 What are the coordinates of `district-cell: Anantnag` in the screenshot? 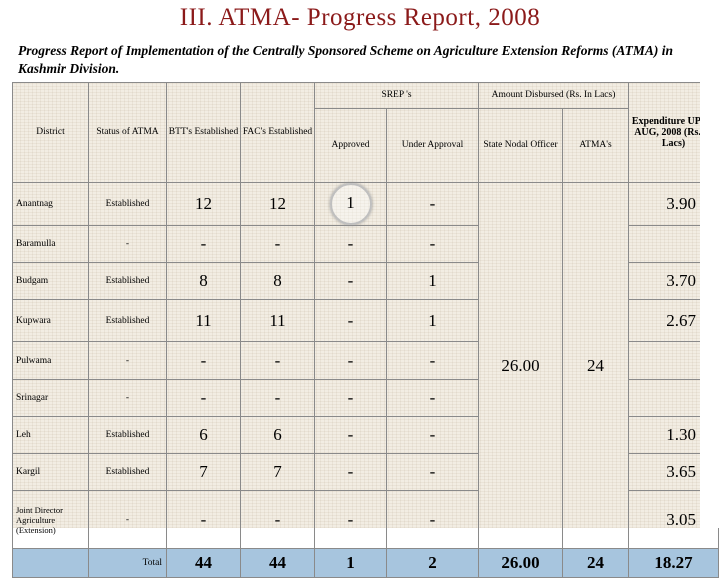 It's located at (50, 204).